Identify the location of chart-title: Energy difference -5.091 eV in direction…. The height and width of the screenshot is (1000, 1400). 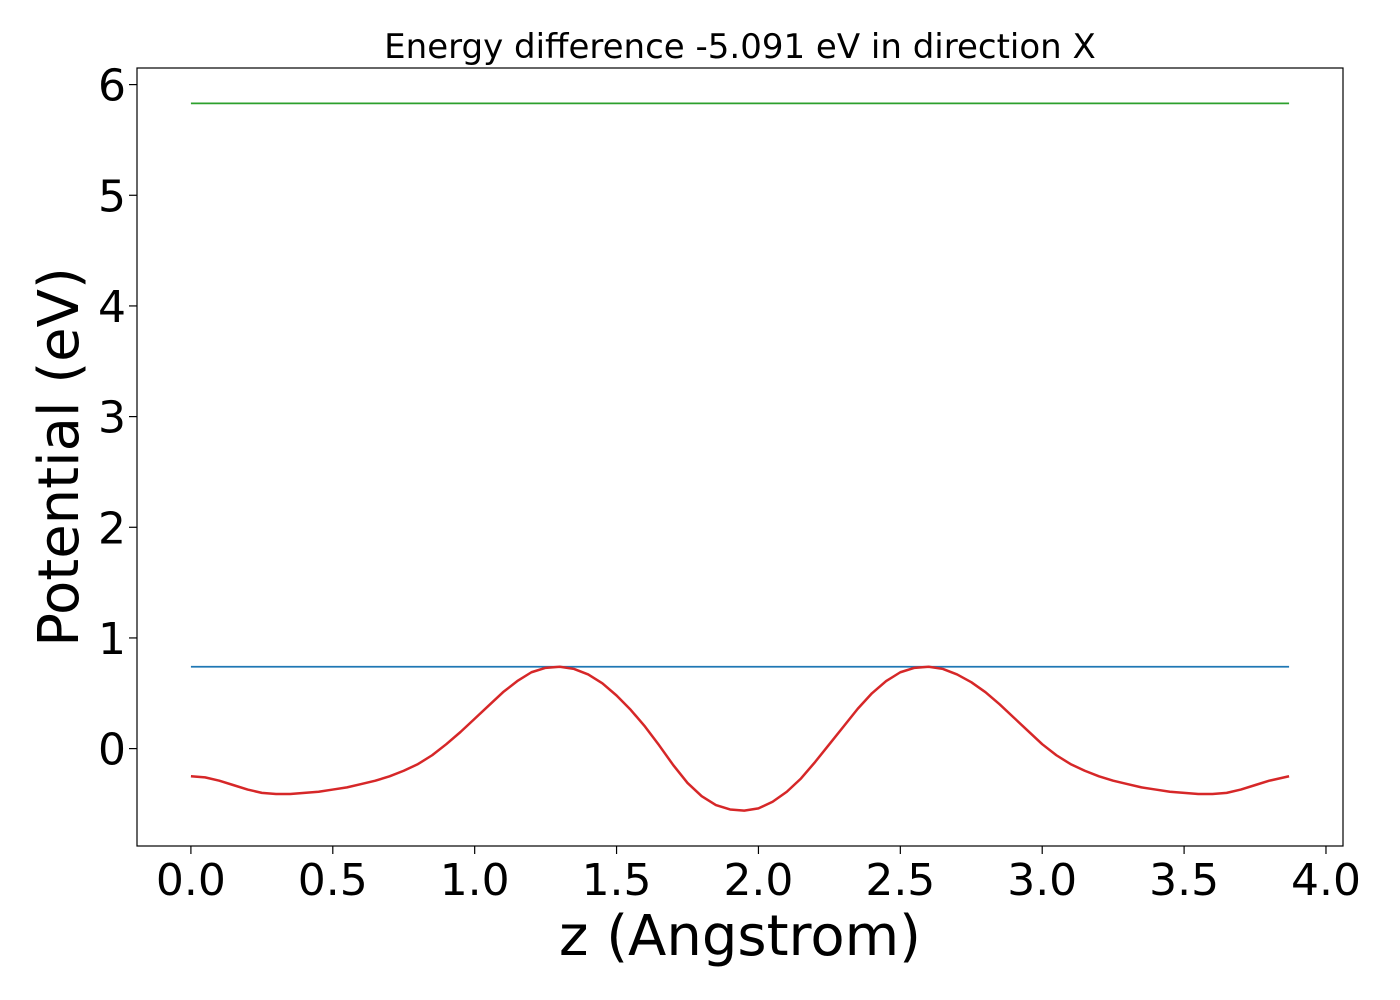
(740, 47).